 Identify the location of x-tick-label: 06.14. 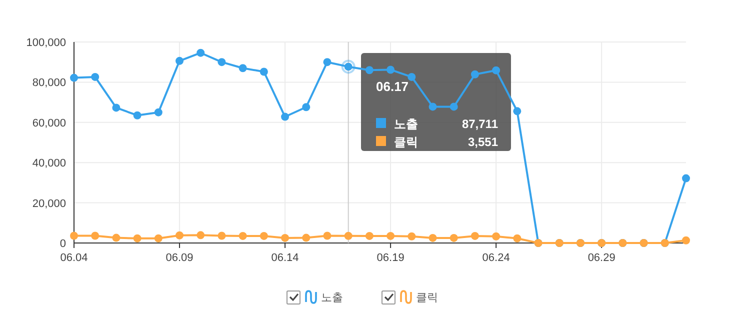
(285, 258).